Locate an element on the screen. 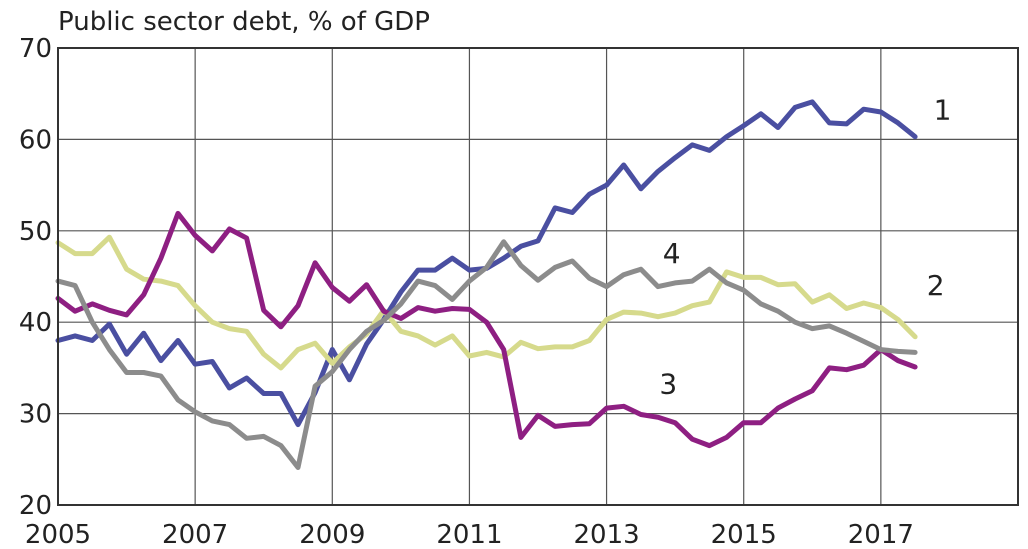 This screenshot has height=549, width=1028. y-tick-label: 50 is located at coordinates (35, 232).